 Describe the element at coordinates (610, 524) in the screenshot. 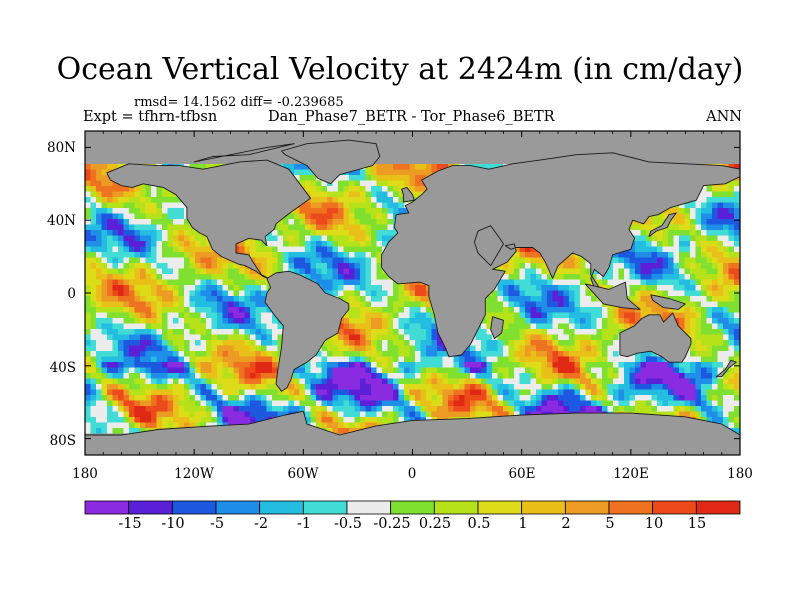

I see `colorbar-label: 5` at that location.